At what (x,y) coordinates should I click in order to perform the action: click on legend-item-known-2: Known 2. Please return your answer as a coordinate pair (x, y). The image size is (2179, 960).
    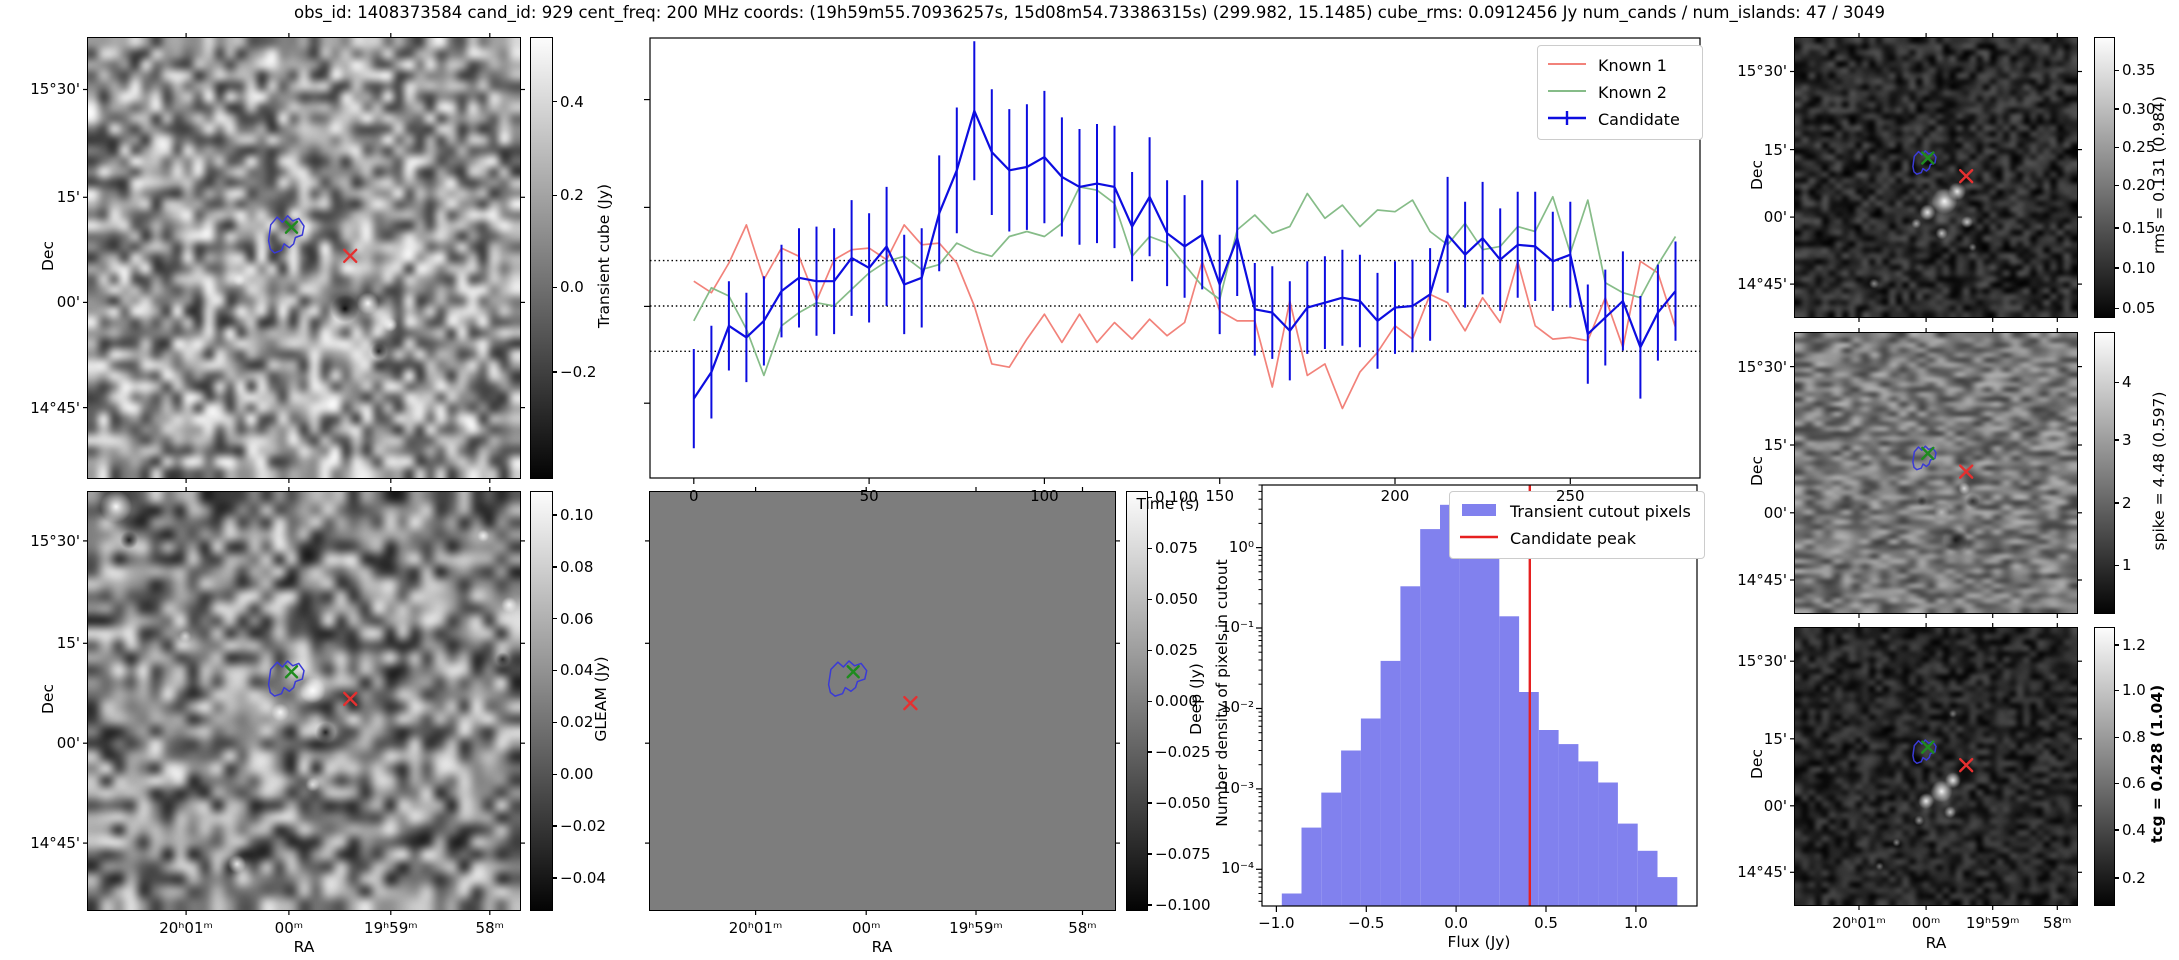
    Looking at the image, I should click on (1619, 92).